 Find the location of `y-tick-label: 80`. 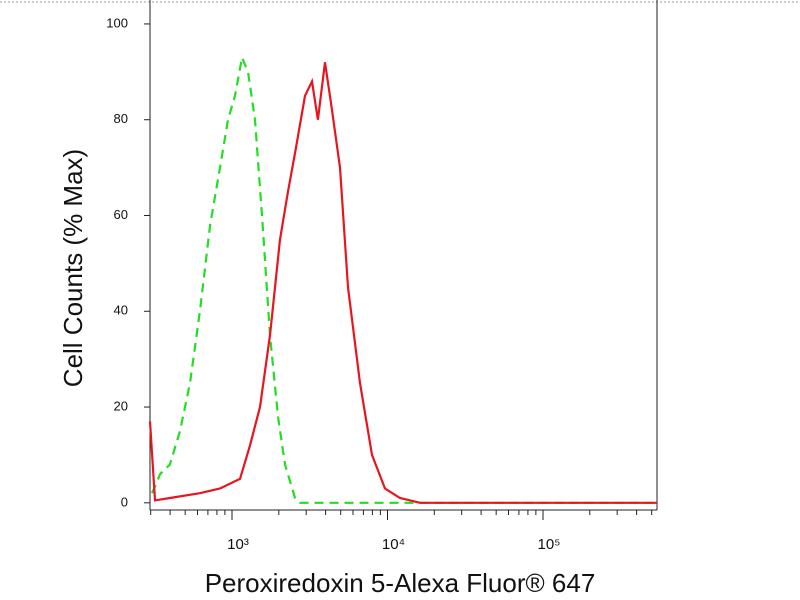

y-tick-label: 80 is located at coordinates (121, 118).